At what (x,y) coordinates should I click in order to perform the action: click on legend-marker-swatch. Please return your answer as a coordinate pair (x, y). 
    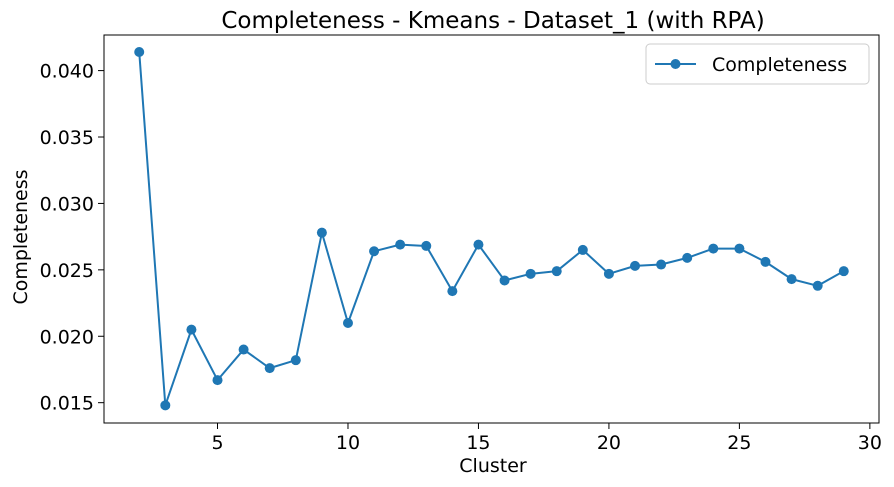
    Looking at the image, I should click on (675, 64).